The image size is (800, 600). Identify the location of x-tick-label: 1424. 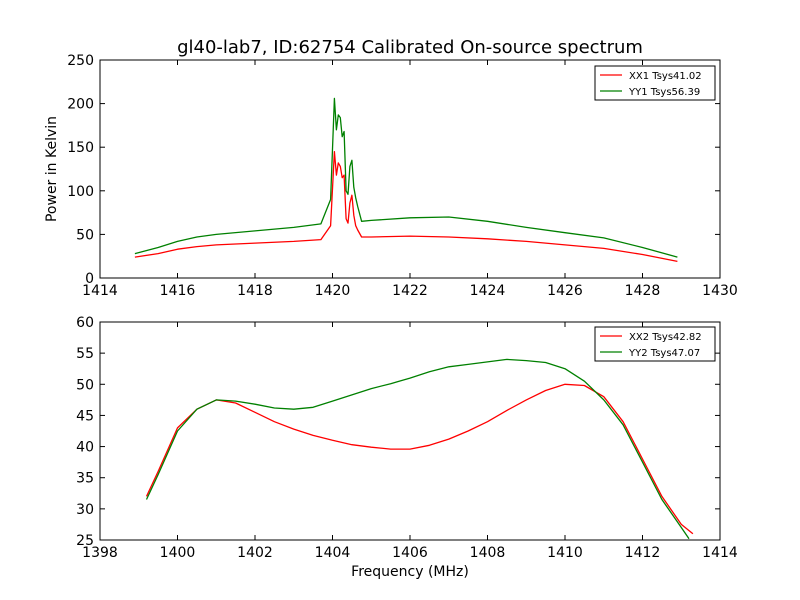
(488, 291).